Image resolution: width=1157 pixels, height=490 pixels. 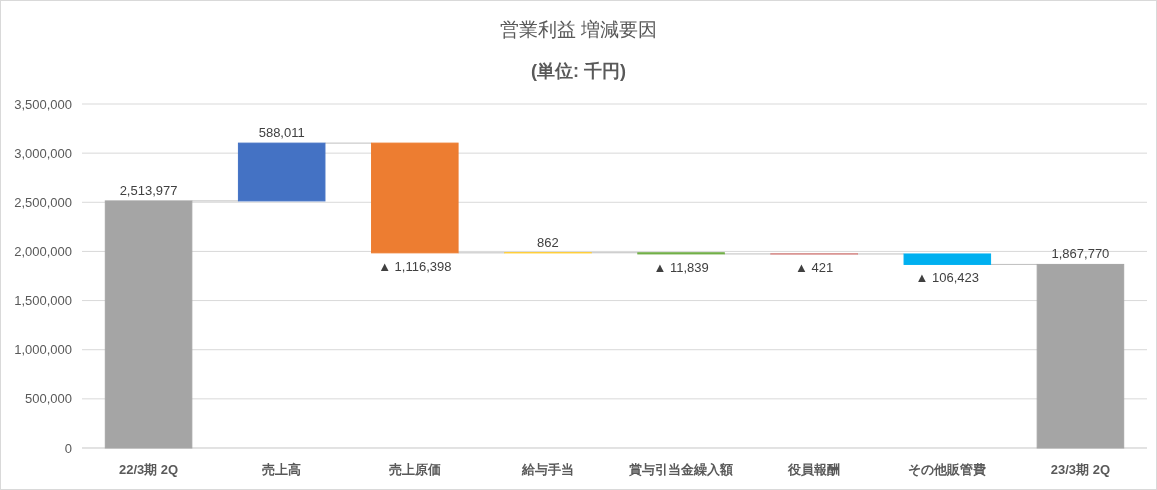 I want to click on x-tick-label: 役員報酬, so click(x=814, y=469).